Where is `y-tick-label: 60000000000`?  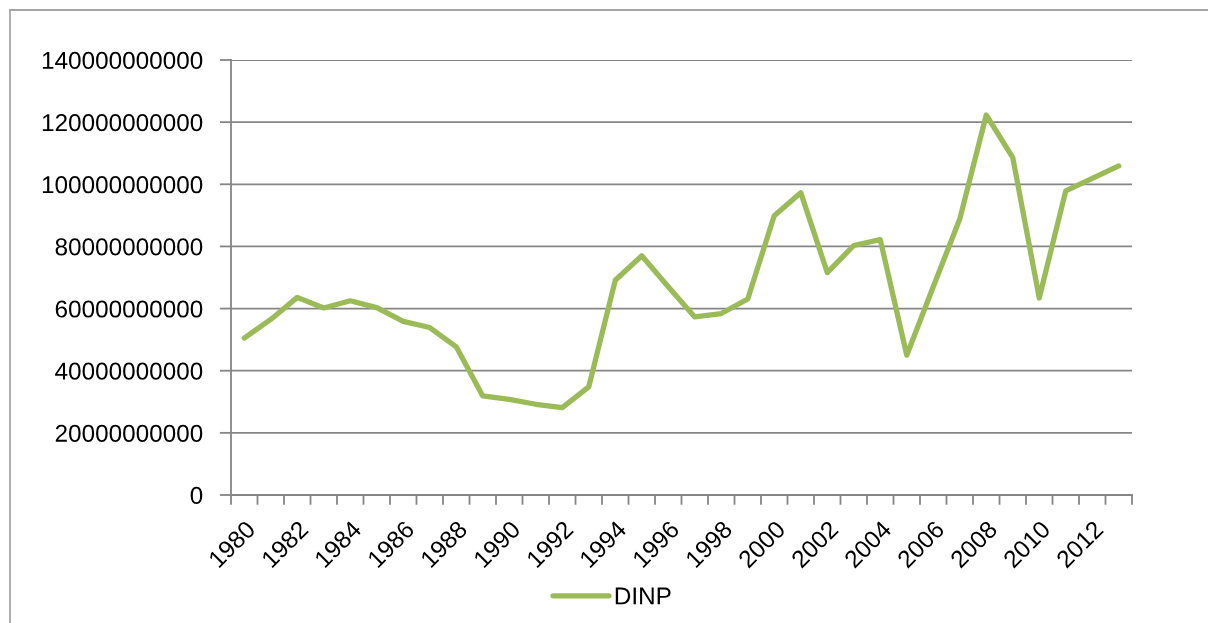 y-tick-label: 60000000000 is located at coordinates (129, 309).